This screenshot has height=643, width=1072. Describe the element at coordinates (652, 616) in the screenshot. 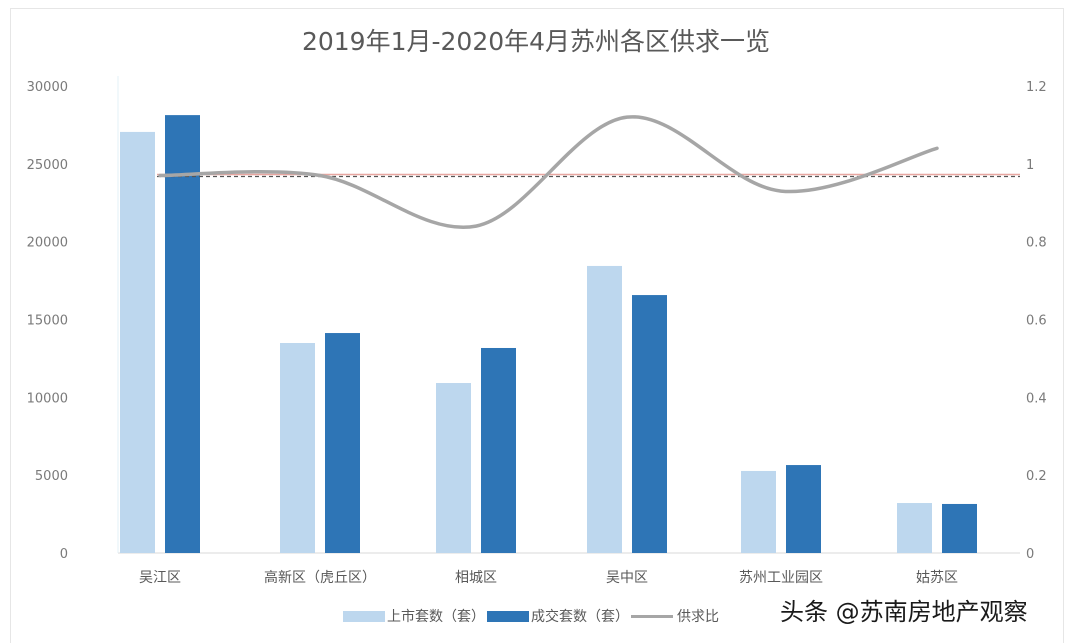

I see `legend-swatch-ratio` at that location.